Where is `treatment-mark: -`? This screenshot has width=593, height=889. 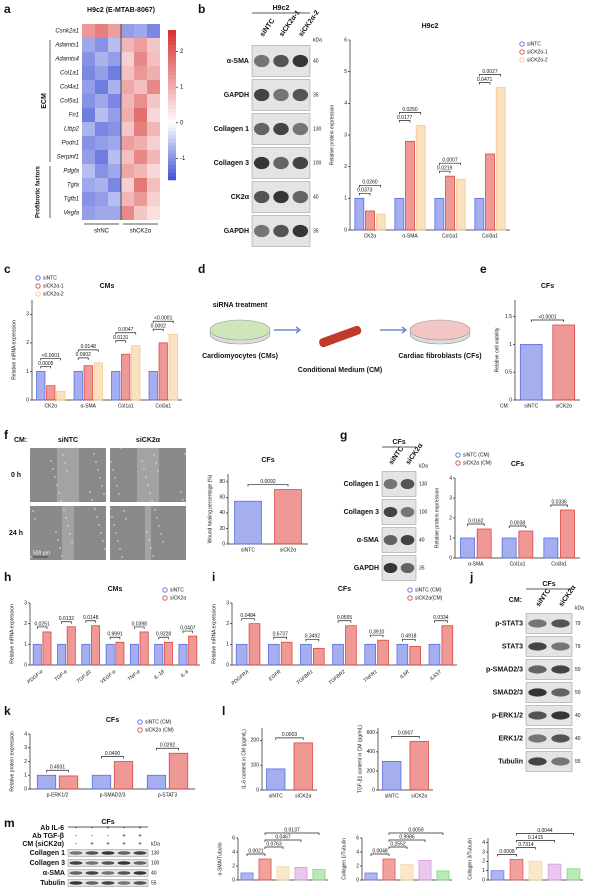
treatment-mark: - is located at coordinates (76, 845).